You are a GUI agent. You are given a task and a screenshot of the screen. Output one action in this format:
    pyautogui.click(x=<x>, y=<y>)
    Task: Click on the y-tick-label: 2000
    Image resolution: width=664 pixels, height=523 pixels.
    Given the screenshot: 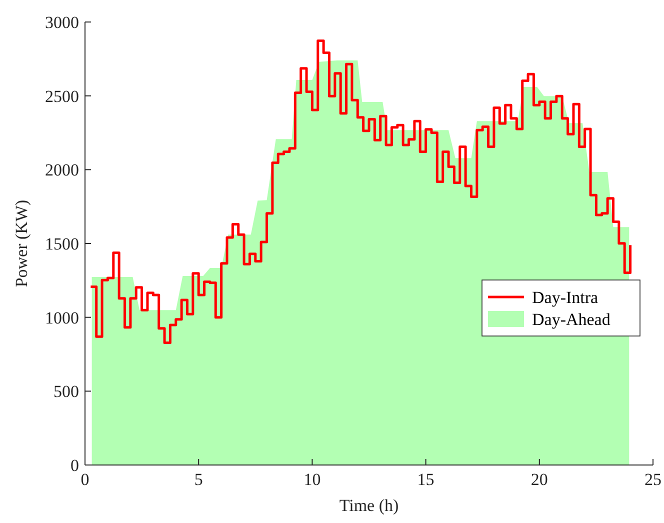 What is the action you would take?
    pyautogui.click(x=62, y=170)
    